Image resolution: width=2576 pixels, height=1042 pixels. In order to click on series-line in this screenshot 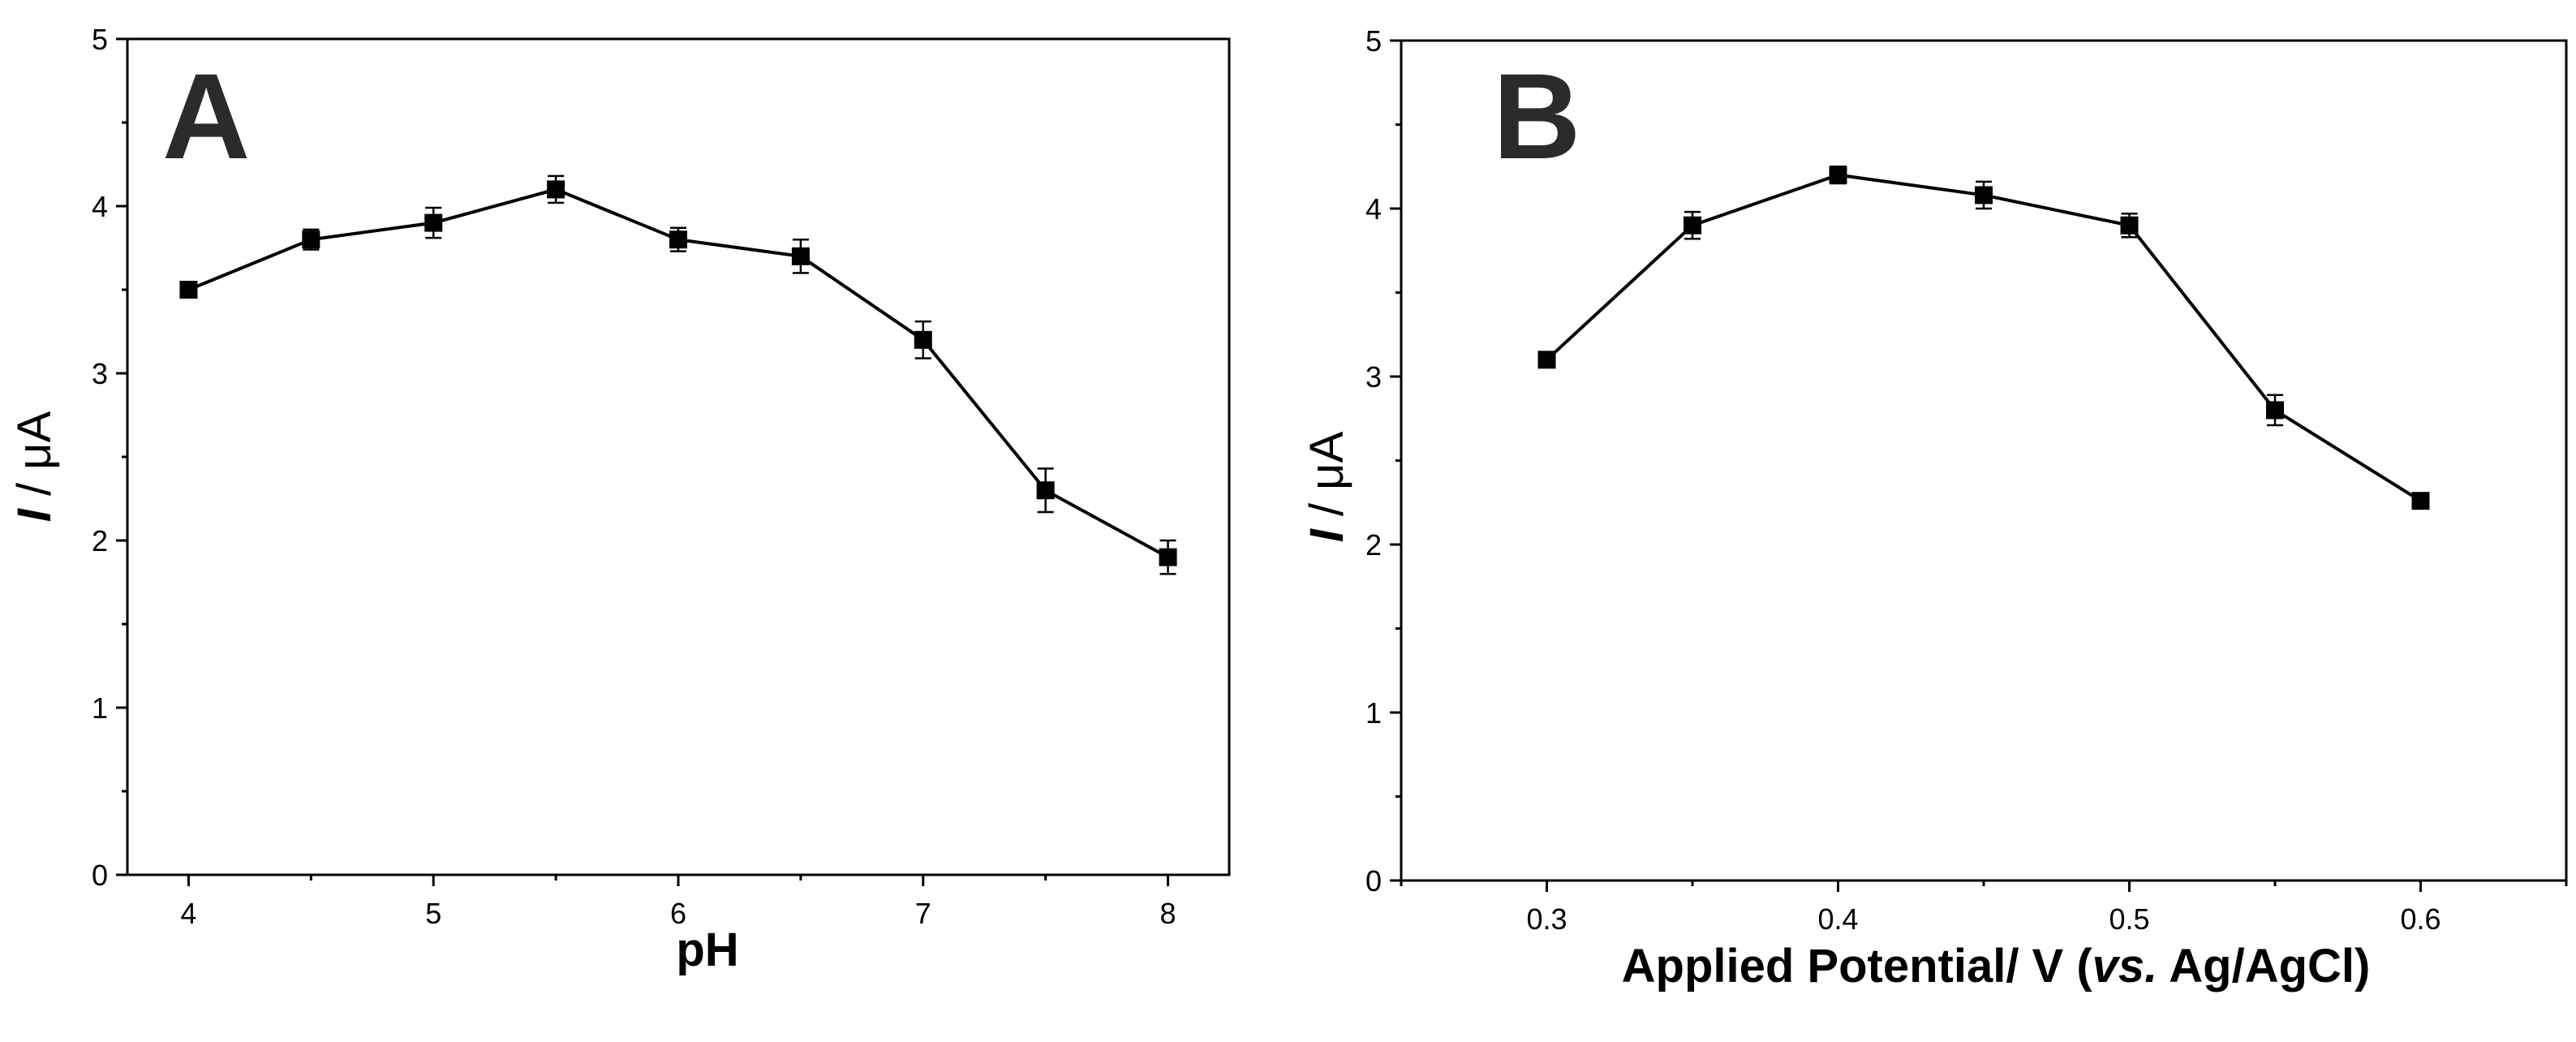, I will do `click(1984, 337)`.